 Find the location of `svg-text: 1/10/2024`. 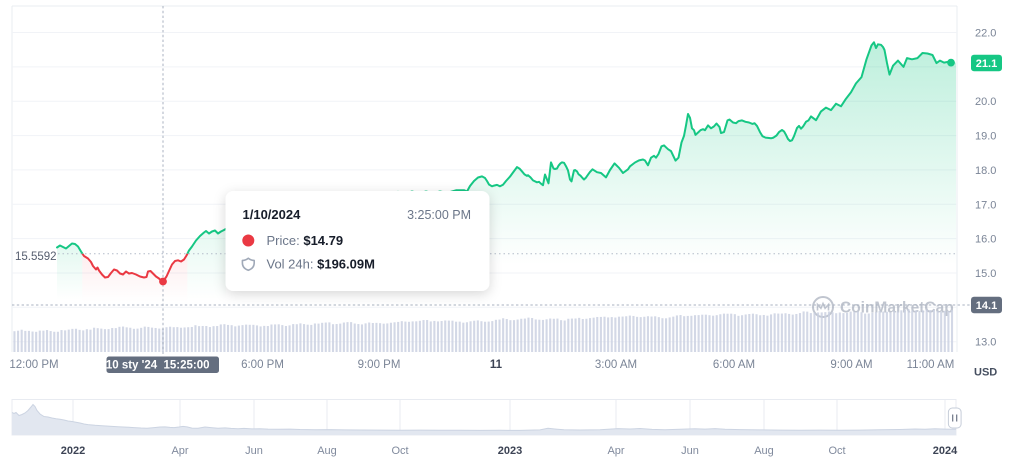

svg-text: 1/10/2024 is located at coordinates (272, 214).